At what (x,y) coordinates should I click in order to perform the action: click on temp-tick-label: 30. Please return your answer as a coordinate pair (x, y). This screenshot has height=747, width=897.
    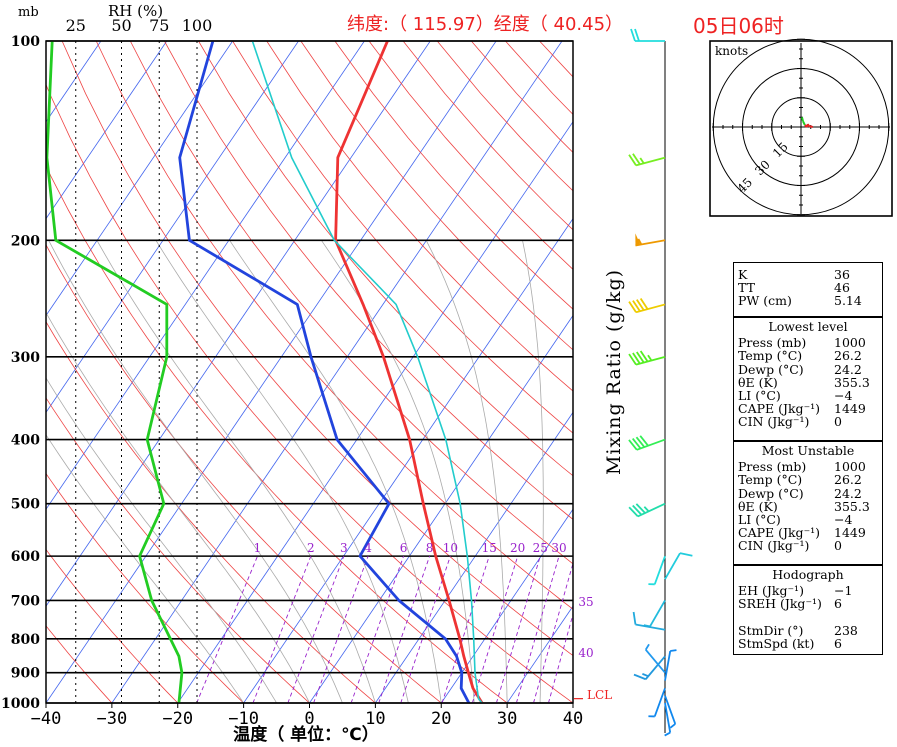
    Looking at the image, I should click on (507, 719).